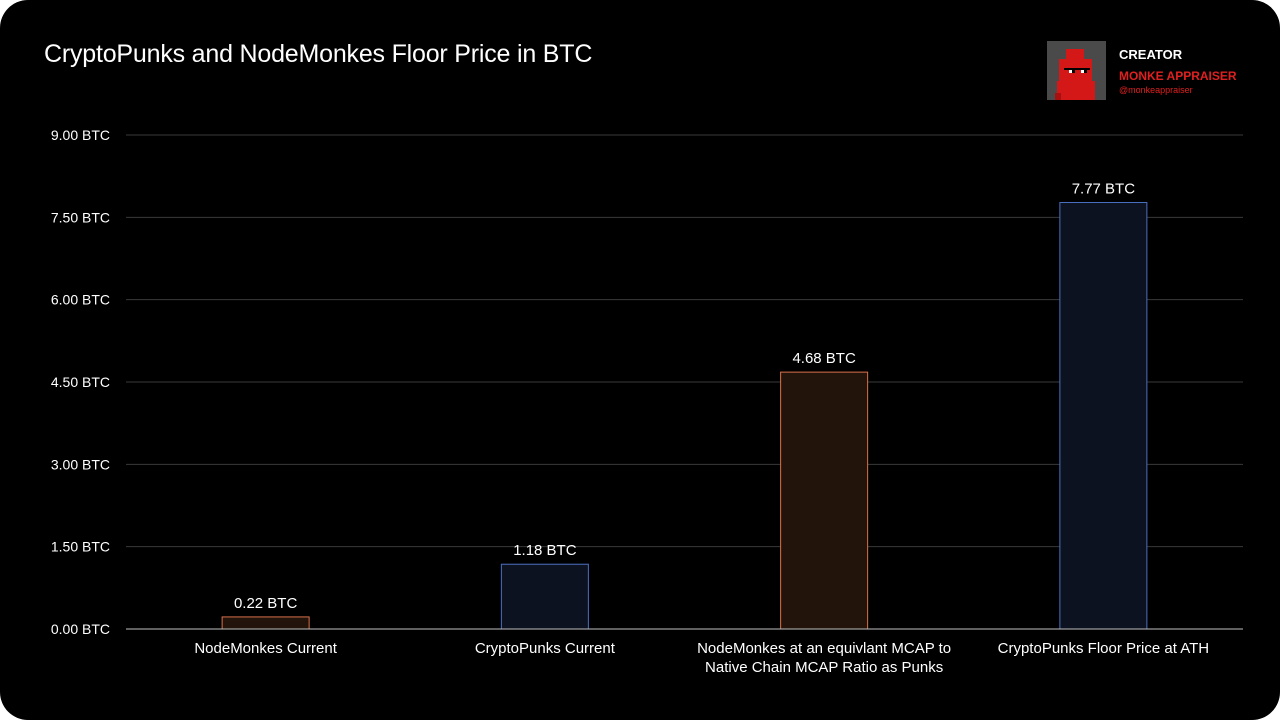 The image size is (1280, 720). What do you see at coordinates (266, 603) in the screenshot?
I see `data-label: 0.22 BTC` at bounding box center [266, 603].